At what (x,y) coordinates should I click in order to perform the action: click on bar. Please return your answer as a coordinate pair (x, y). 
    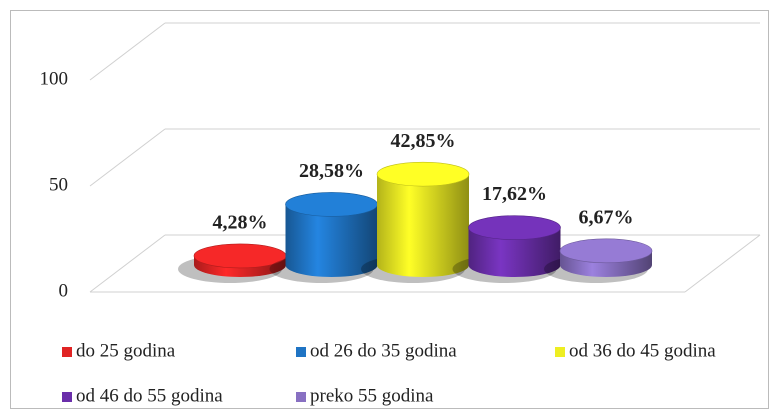
    Looking at the image, I should click on (423, 219).